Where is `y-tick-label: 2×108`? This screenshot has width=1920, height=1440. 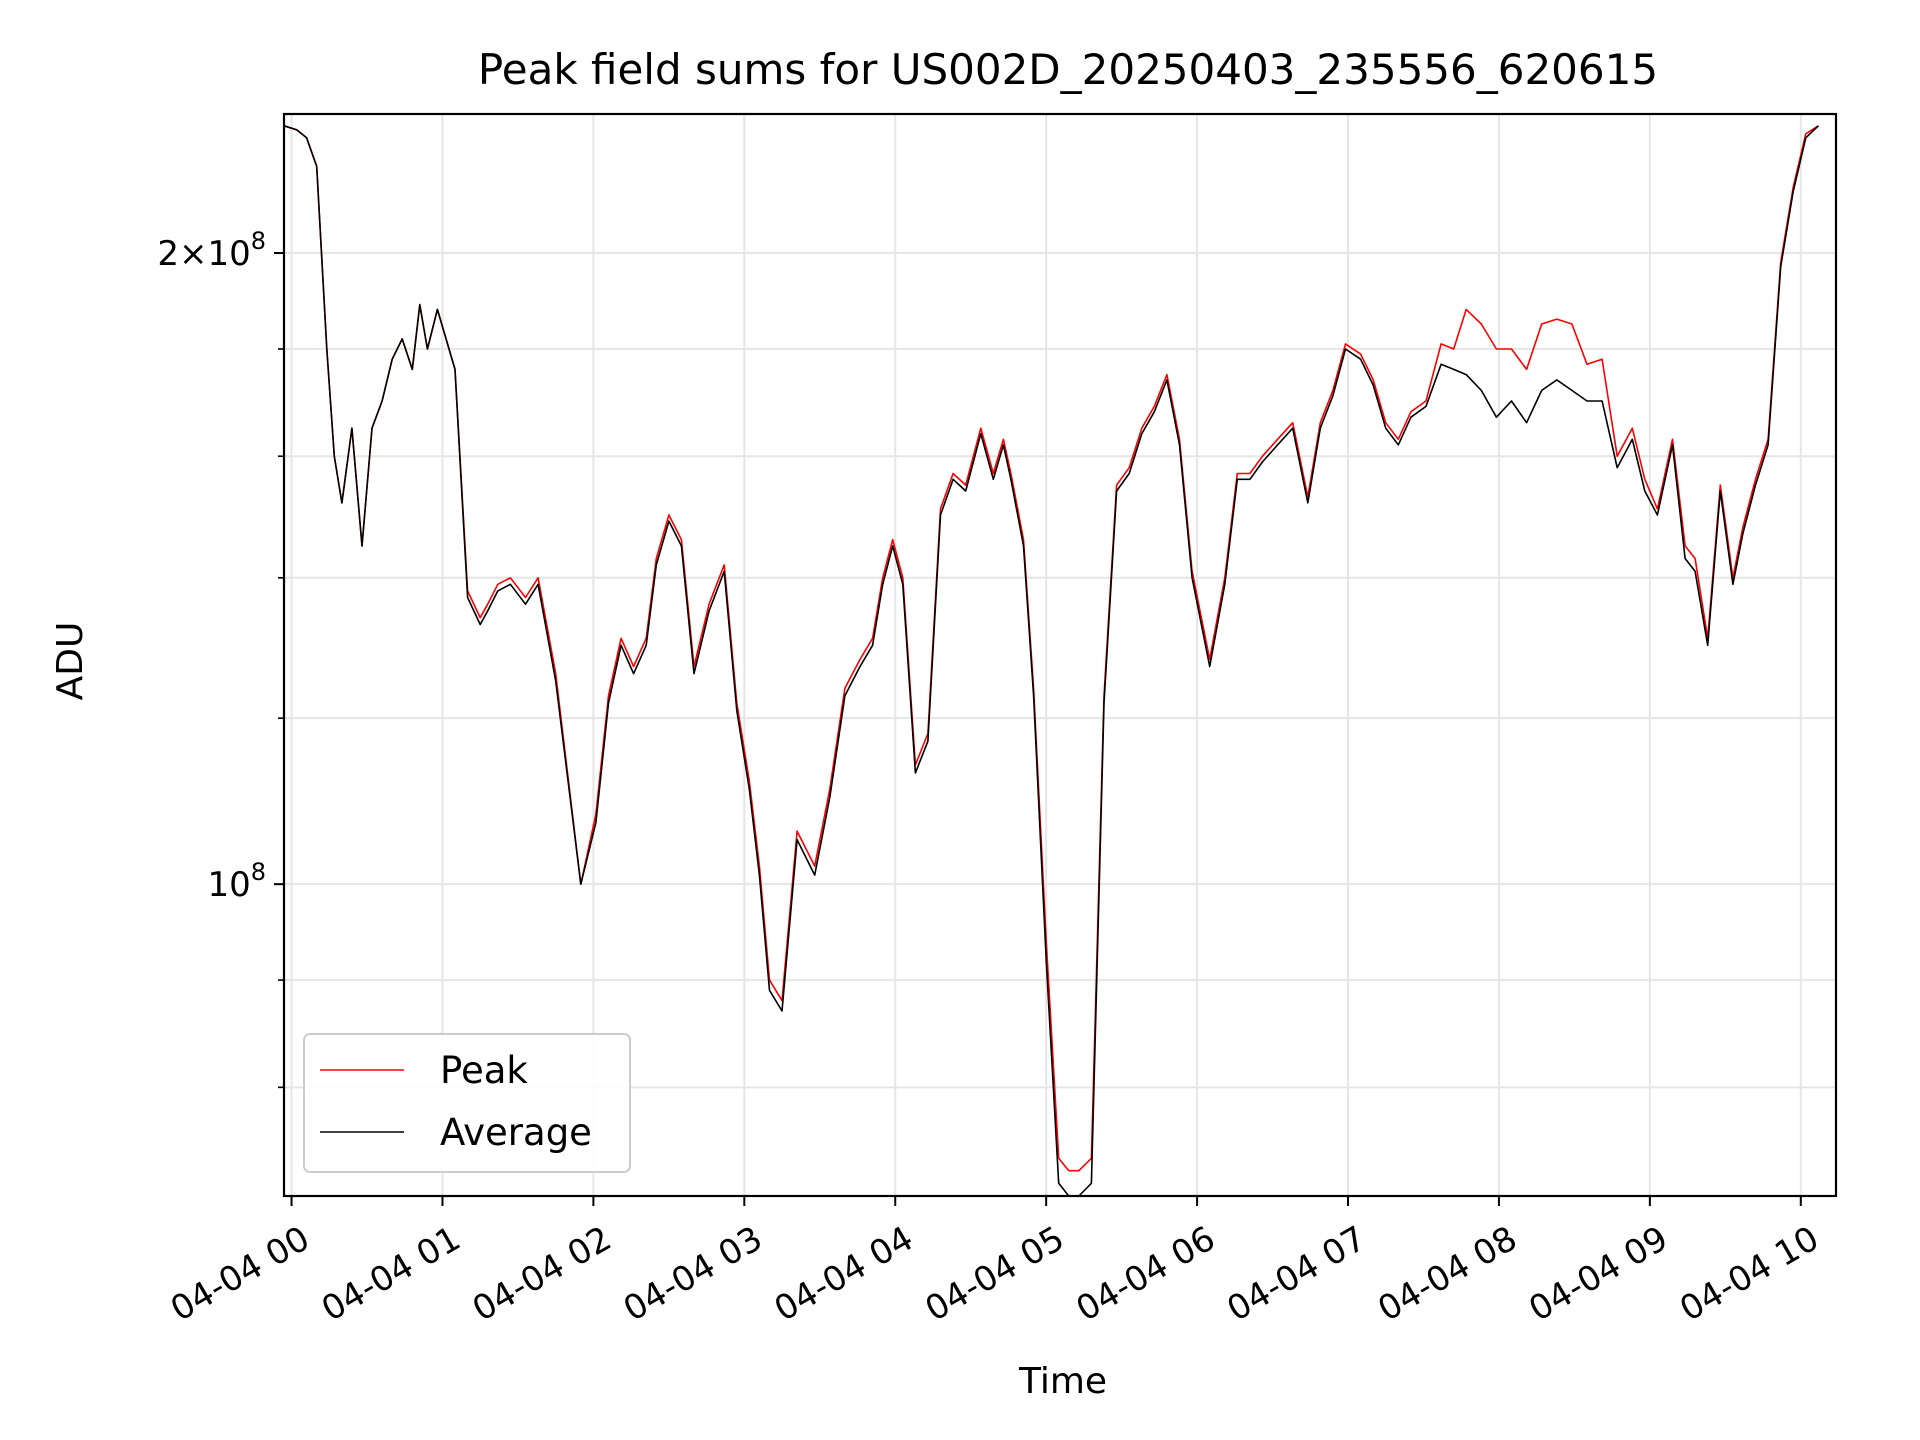 y-tick-label: 2×108 is located at coordinates (211, 250).